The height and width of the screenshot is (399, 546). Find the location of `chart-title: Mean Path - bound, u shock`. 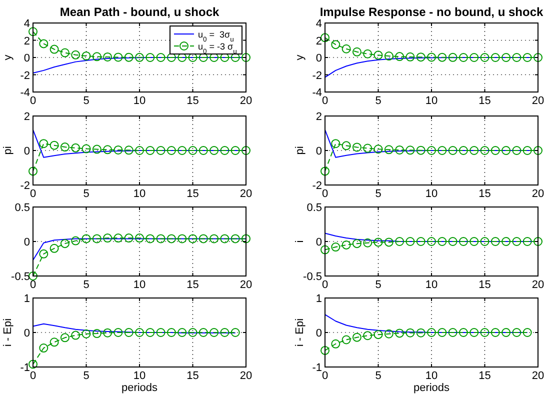

chart-title: Mean Path - bound, u shock is located at coordinates (140, 12).